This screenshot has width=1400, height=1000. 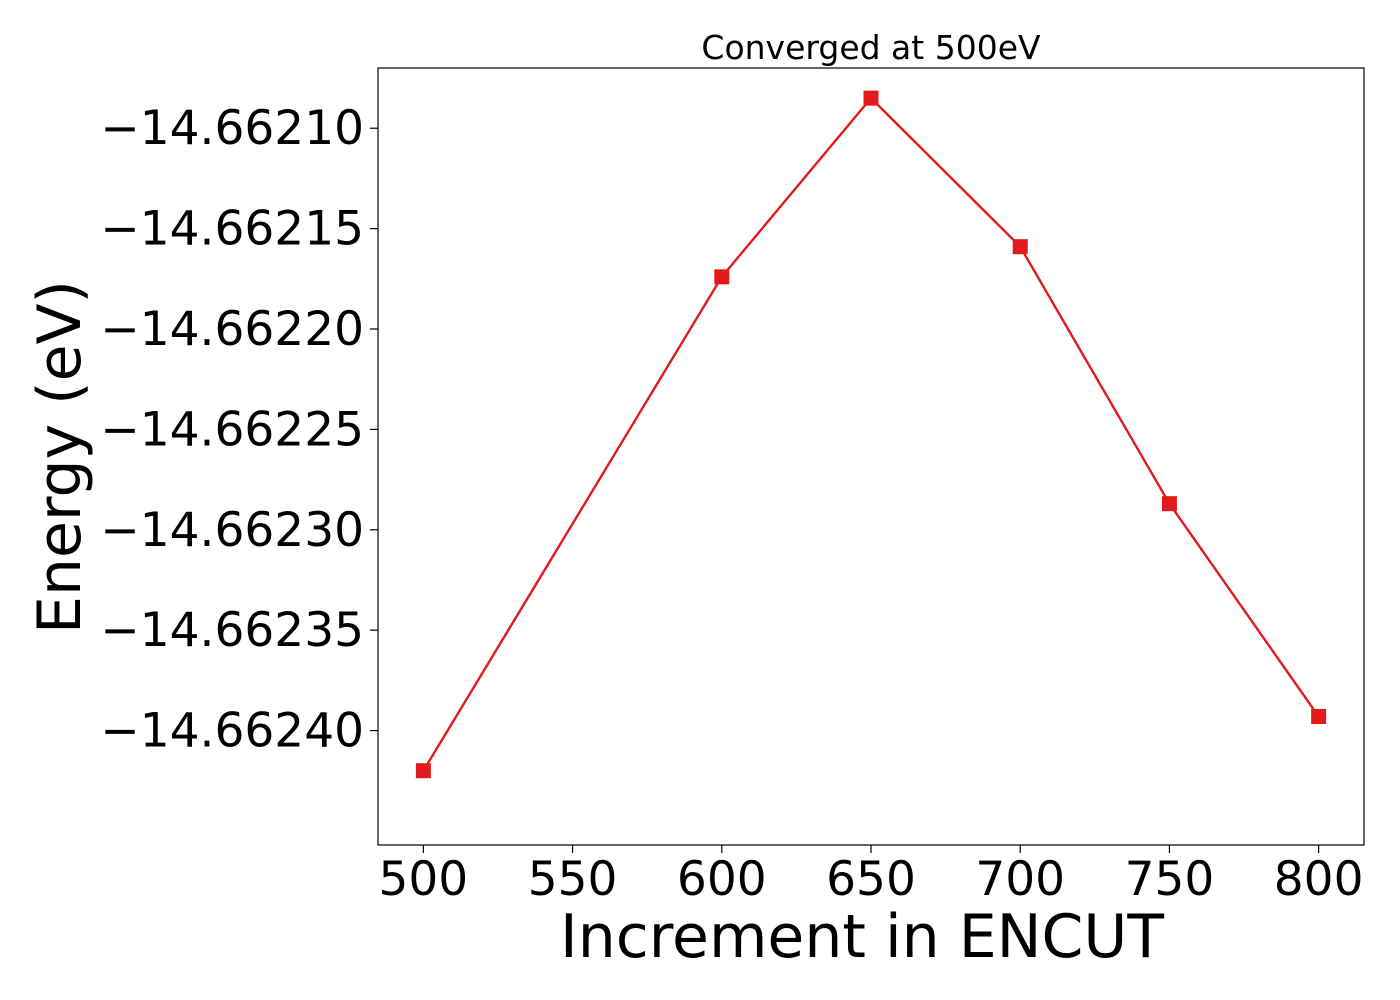 I want to click on x-tick-label: 750, so click(x=1170, y=879).